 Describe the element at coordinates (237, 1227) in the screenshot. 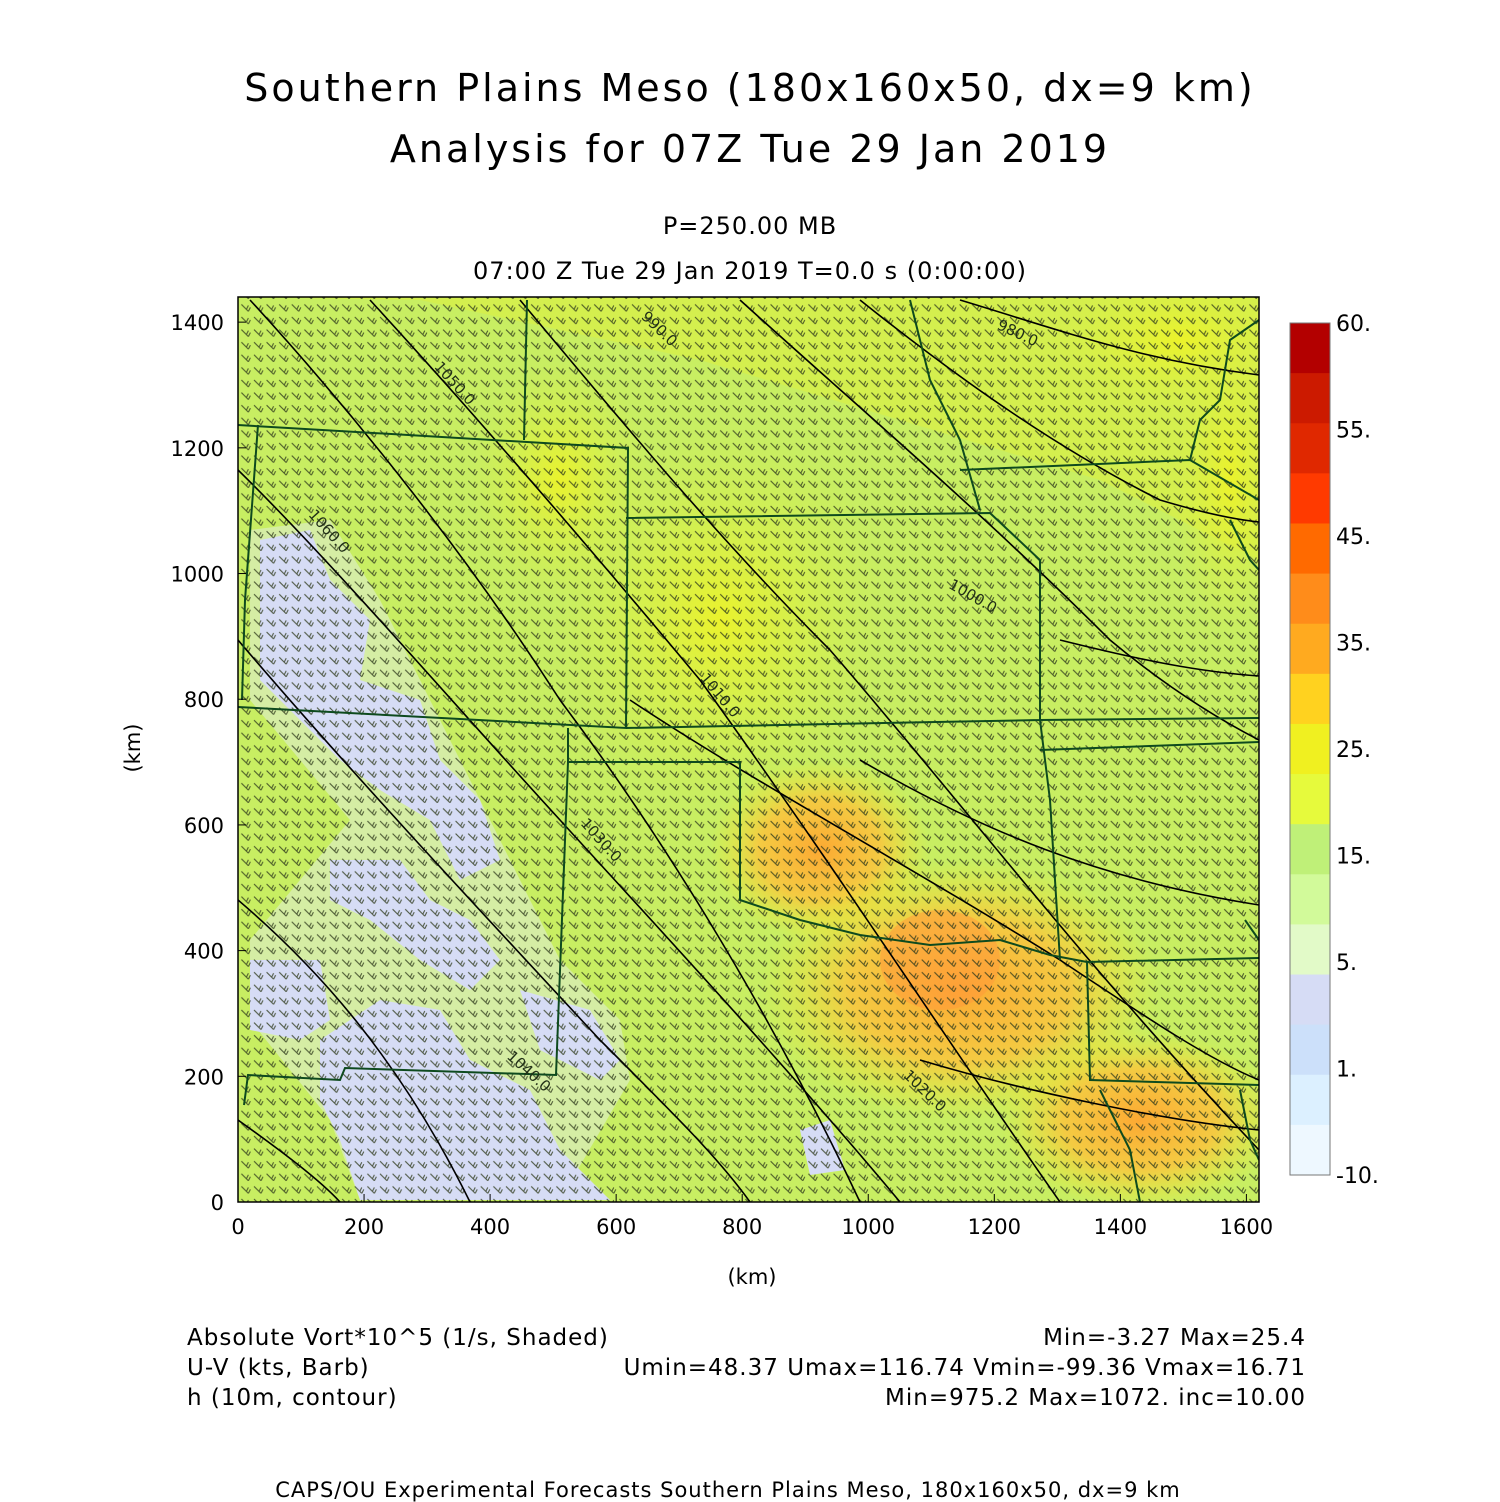

I see `x-tick-label: 0` at that location.